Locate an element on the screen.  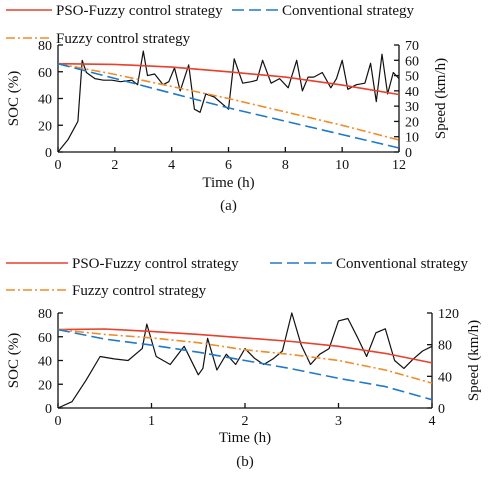
x-tick-label: 6 is located at coordinates (228, 165).